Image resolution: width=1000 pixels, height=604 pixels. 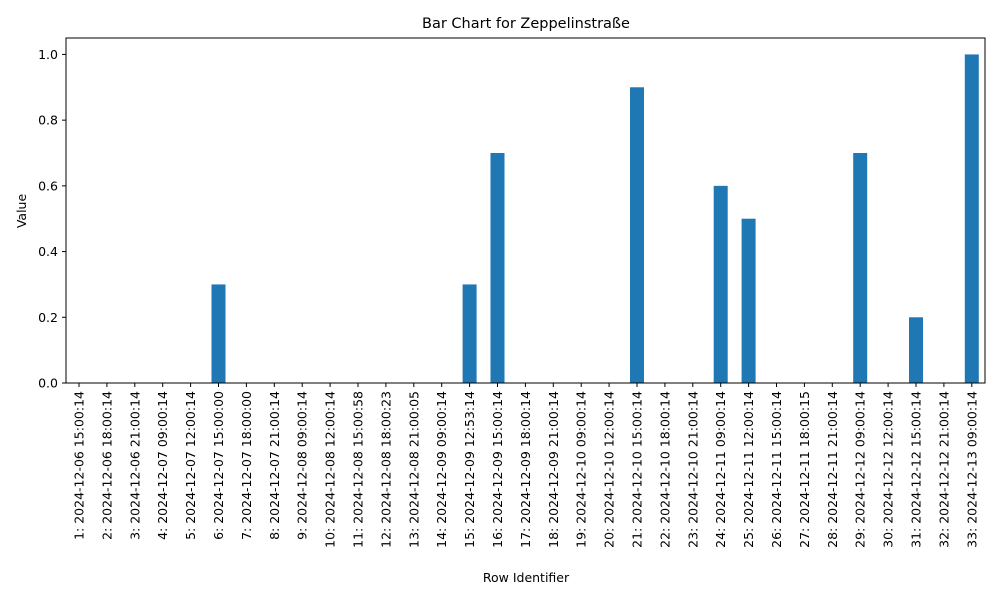 I want to click on x-tick-label: 9: 2024-12-08 09:00:14, so click(x=302, y=465).